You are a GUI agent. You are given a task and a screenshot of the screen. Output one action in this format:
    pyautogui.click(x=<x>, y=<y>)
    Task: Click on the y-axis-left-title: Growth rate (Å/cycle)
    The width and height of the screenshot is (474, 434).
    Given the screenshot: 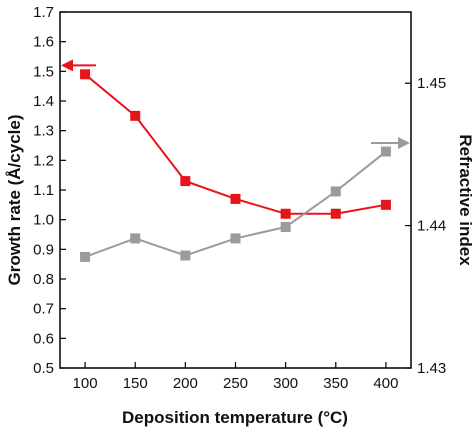 What is the action you would take?
    pyautogui.click(x=14, y=200)
    